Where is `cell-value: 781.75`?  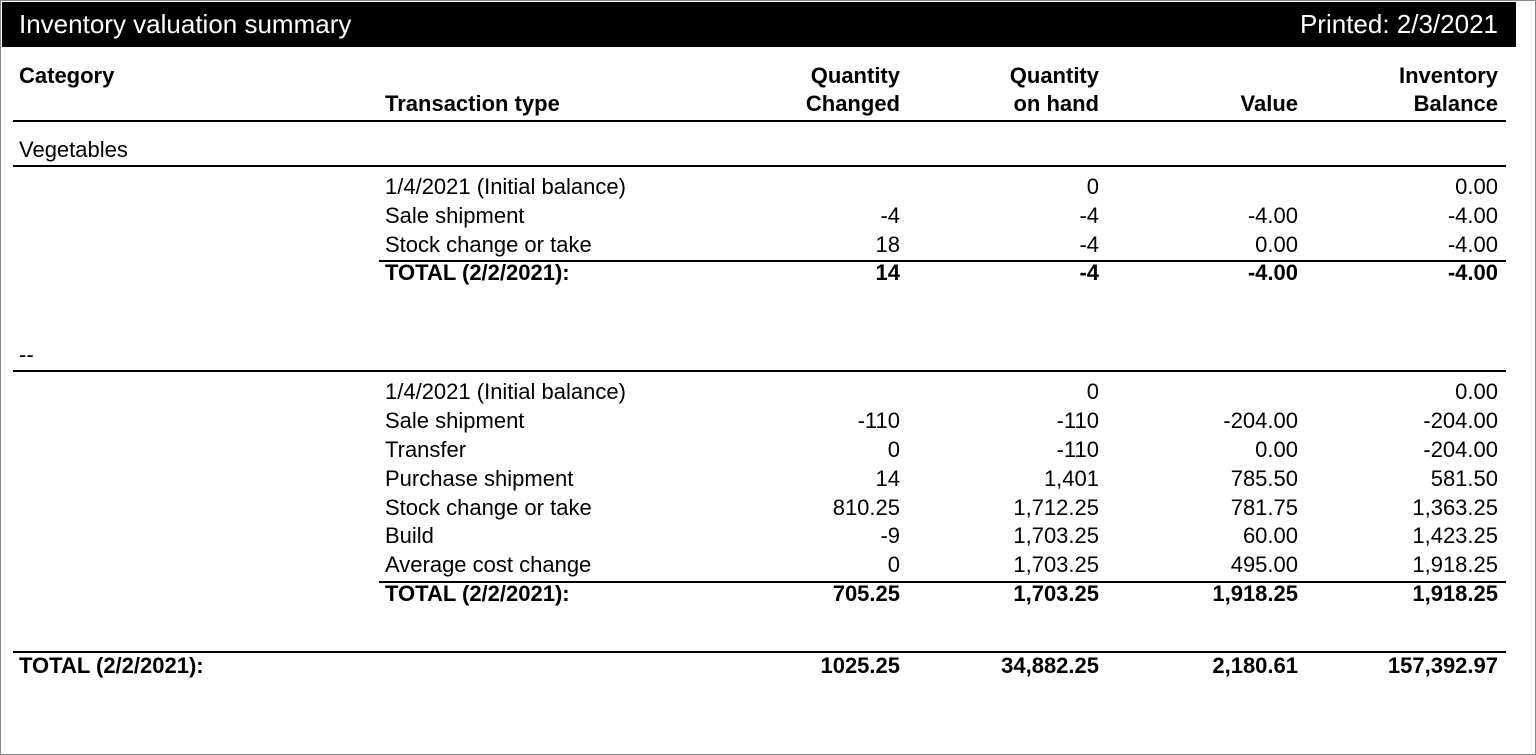 cell-value: 781.75 is located at coordinates (1264, 507).